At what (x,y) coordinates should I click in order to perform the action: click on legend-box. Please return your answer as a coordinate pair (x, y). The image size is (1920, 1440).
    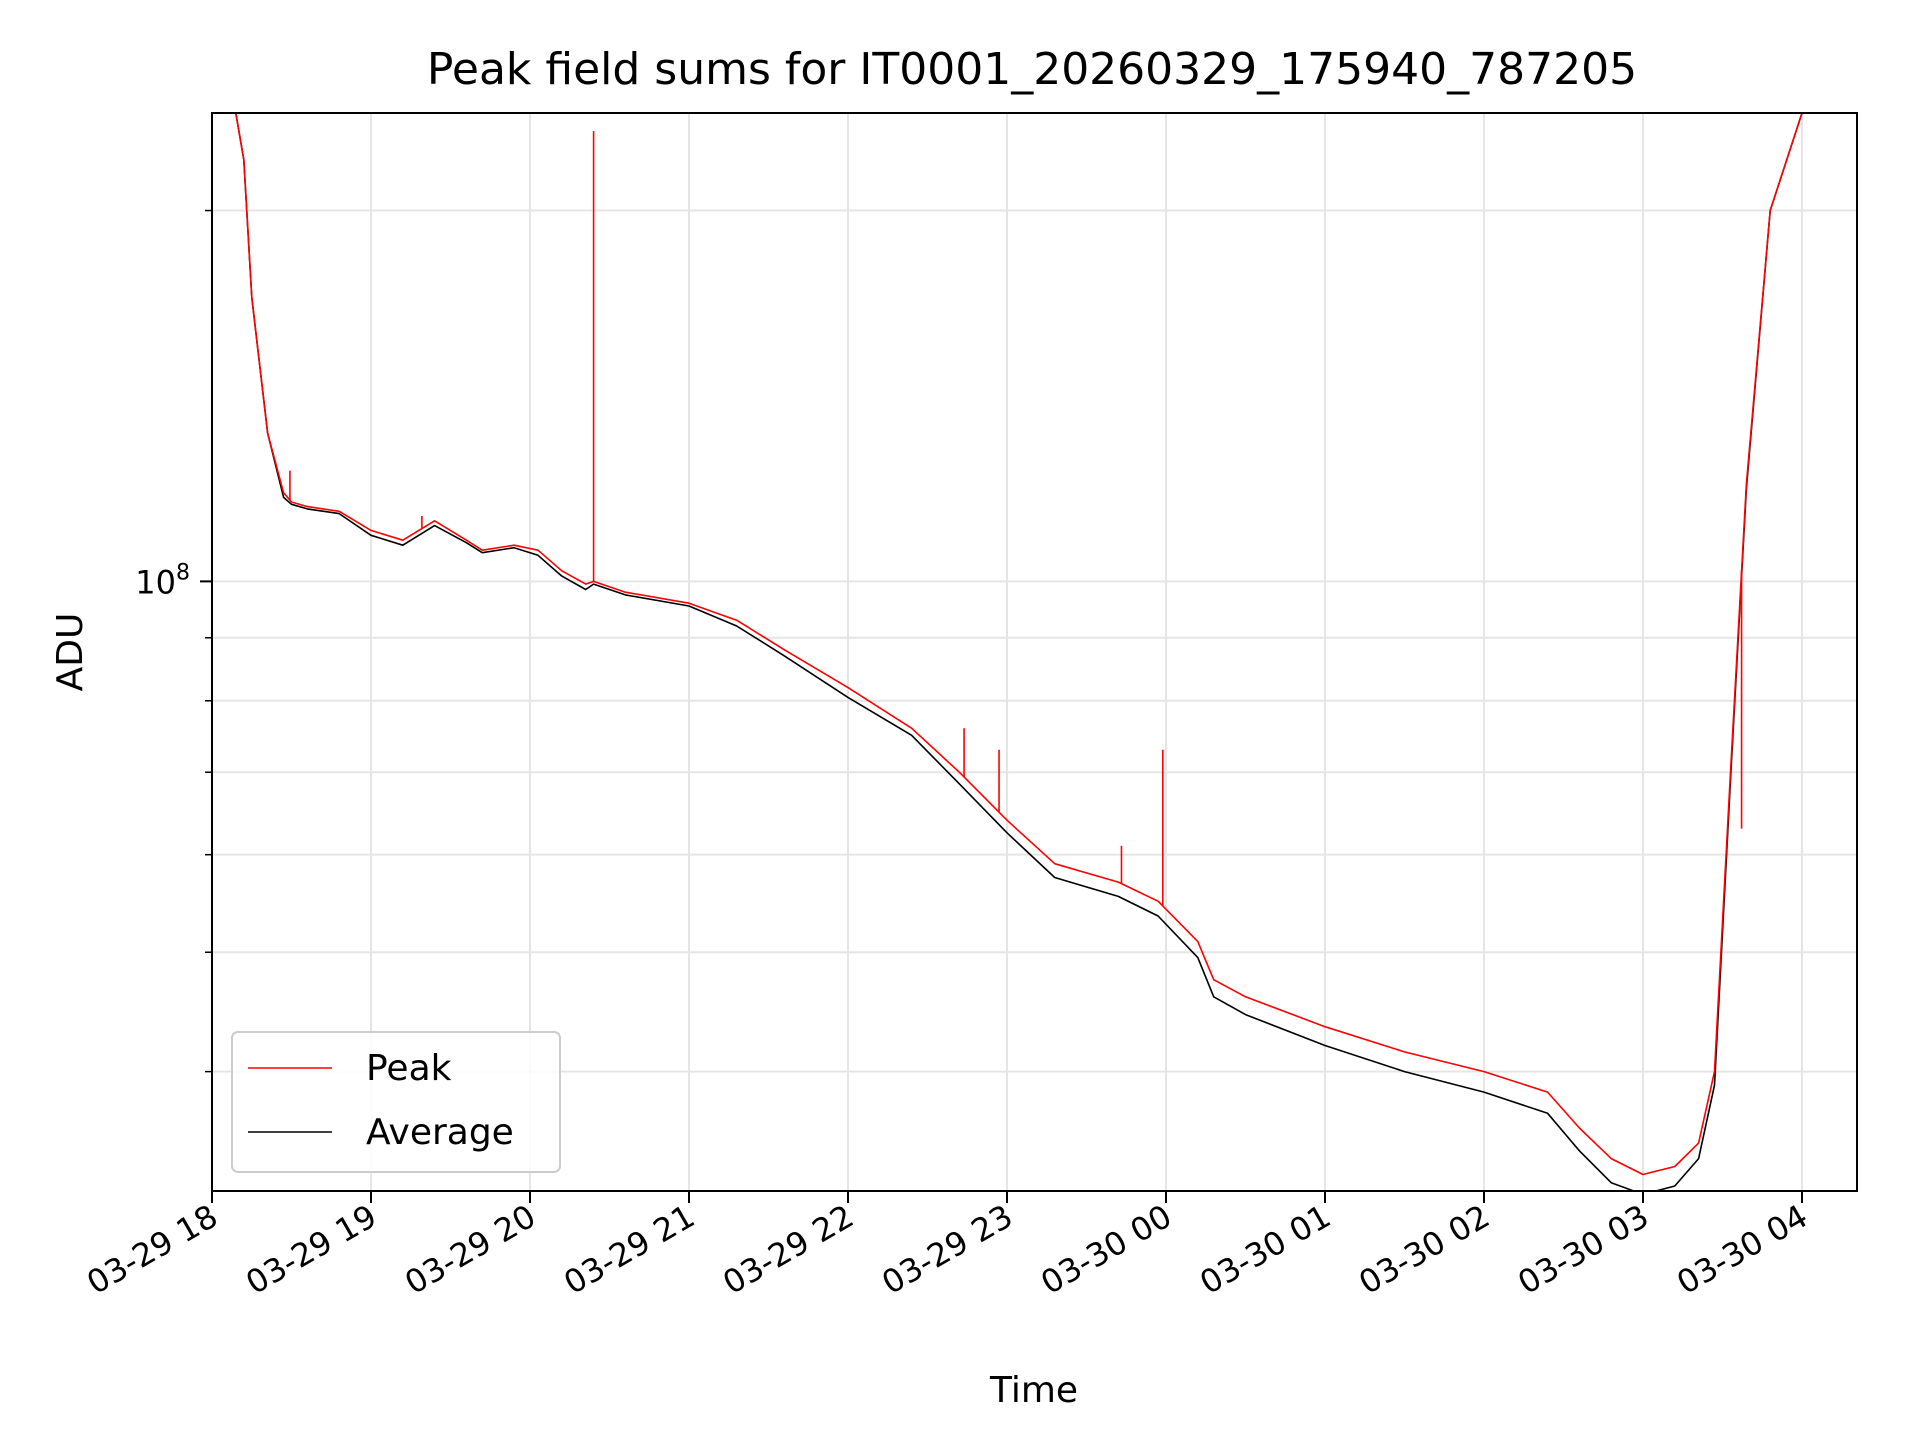
    Looking at the image, I should click on (396, 1102).